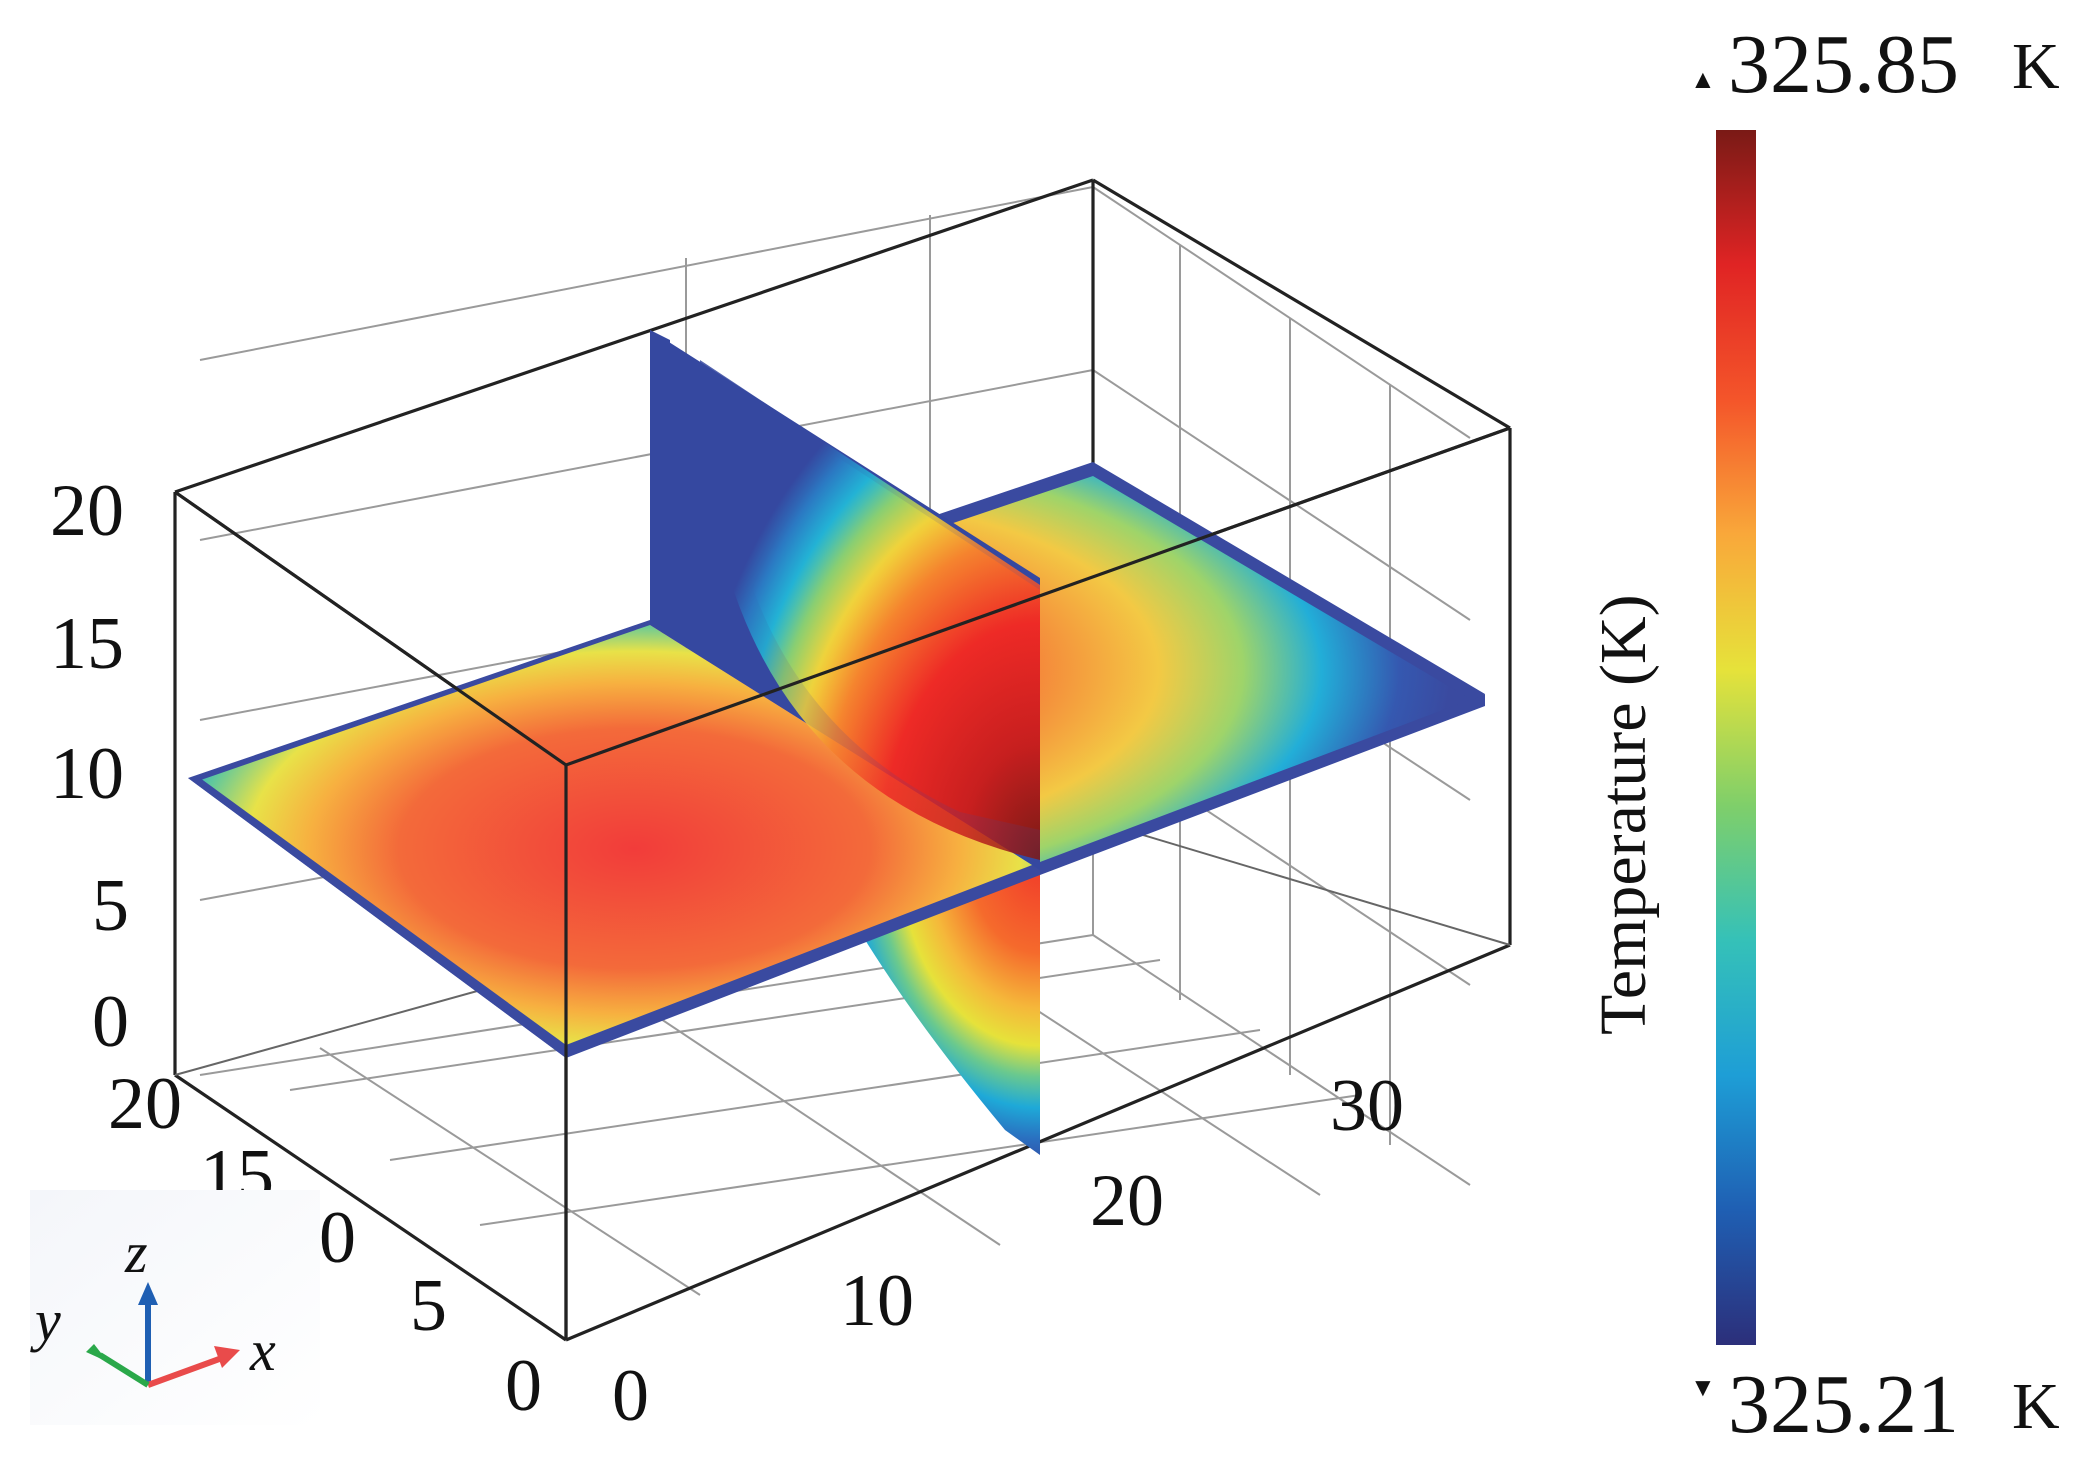 This screenshot has height=1462, width=2097. Describe the element at coordinates (1703, 1387) in the screenshot. I see `colorbar-min-marker: ▼` at that location.